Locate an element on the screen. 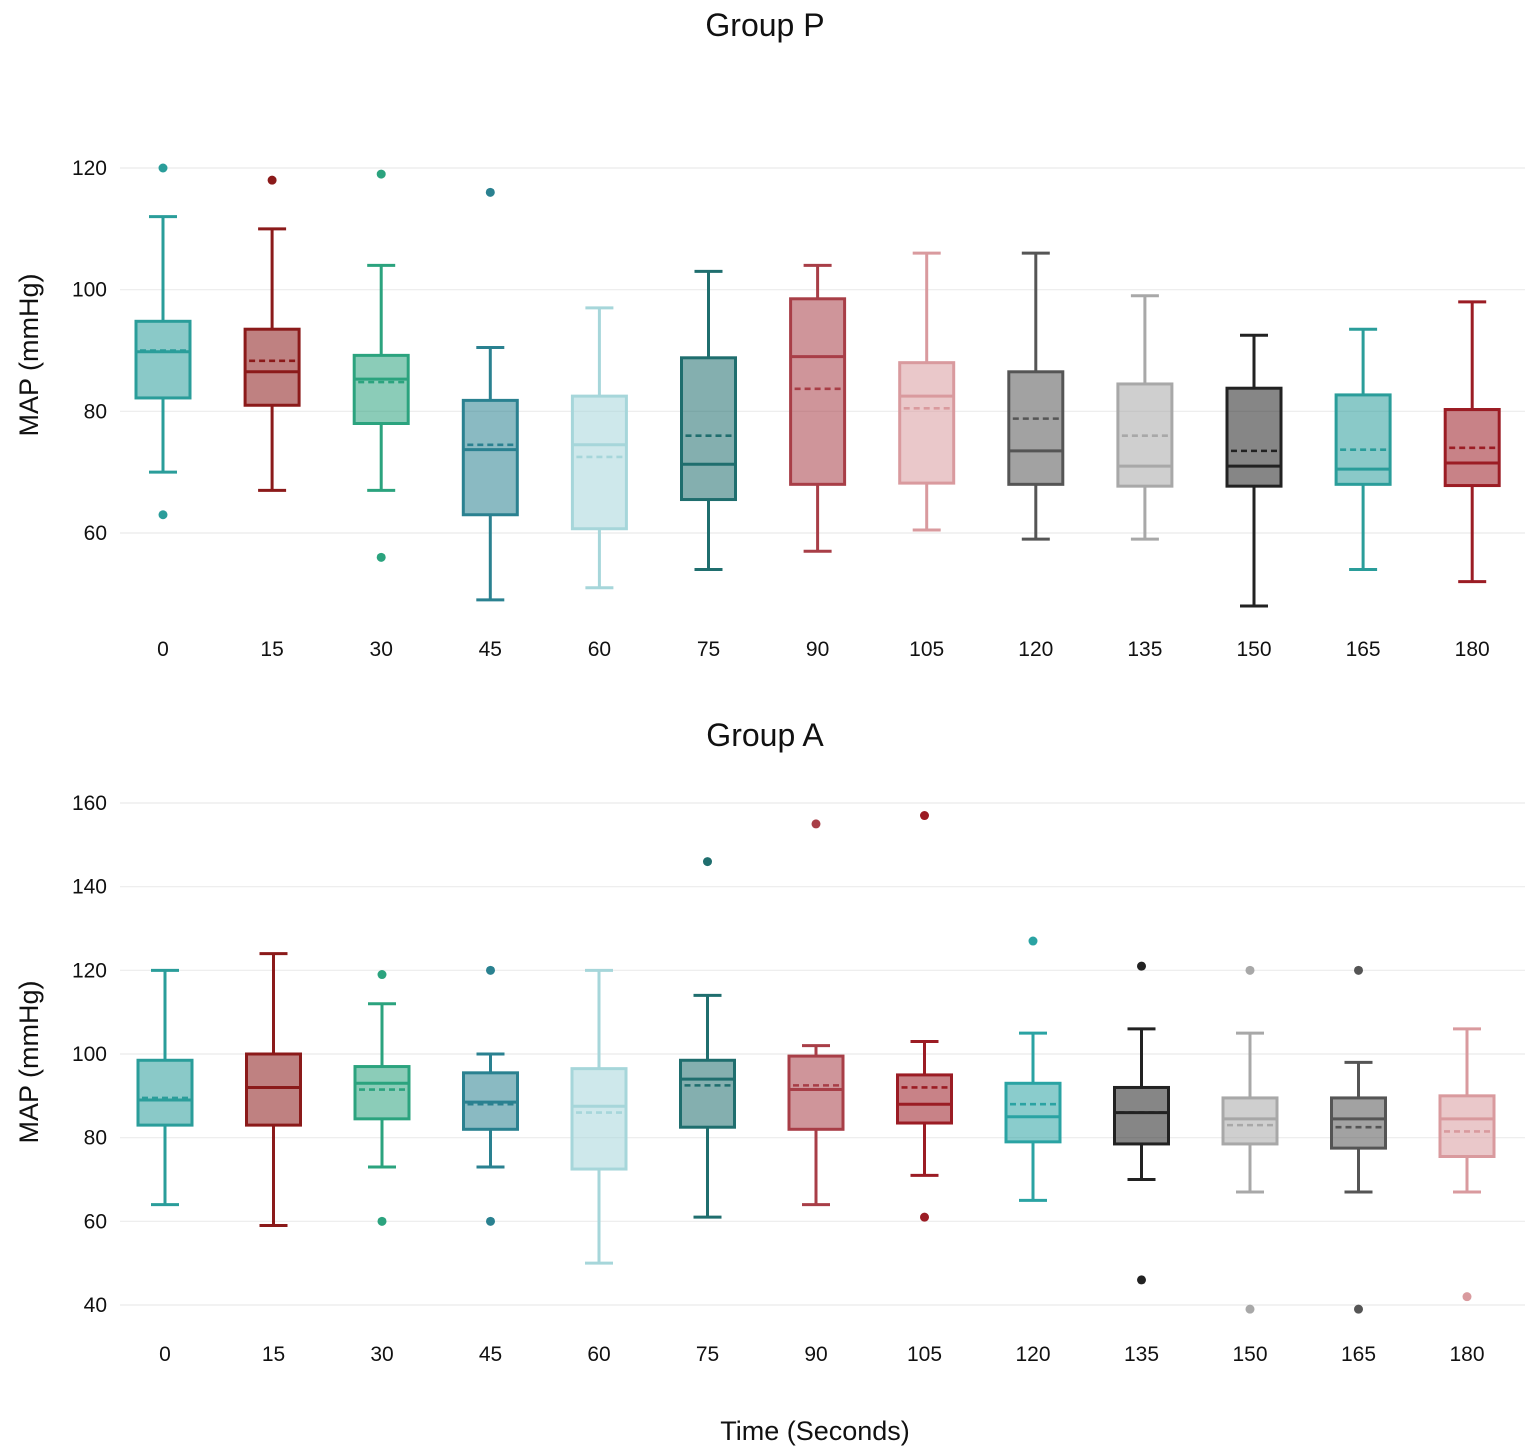  y-tick-label: 140 is located at coordinates (89, 887).